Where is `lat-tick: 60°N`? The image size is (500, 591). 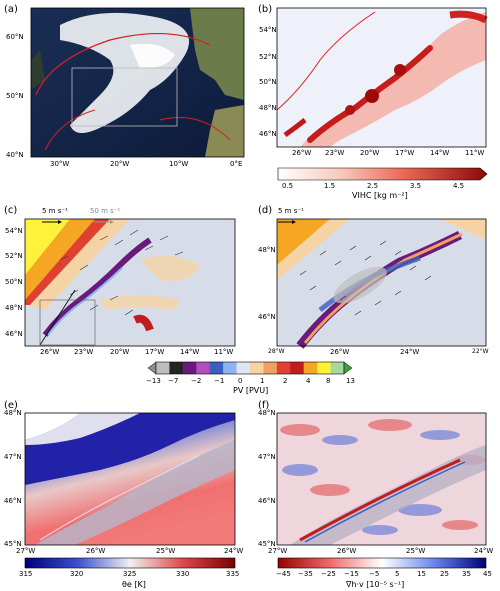 lat-tick: 60°N is located at coordinates (15, 37).